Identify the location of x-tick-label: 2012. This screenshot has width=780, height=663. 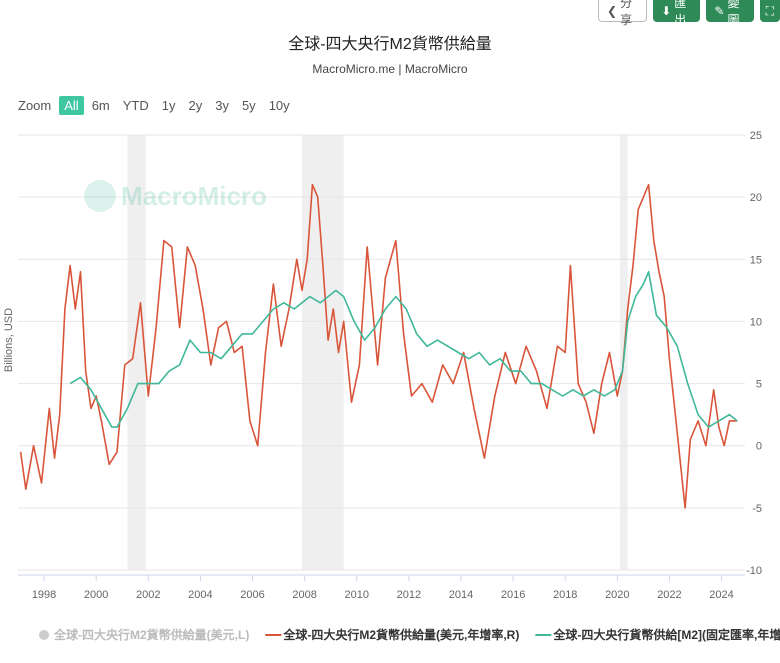
(409, 595).